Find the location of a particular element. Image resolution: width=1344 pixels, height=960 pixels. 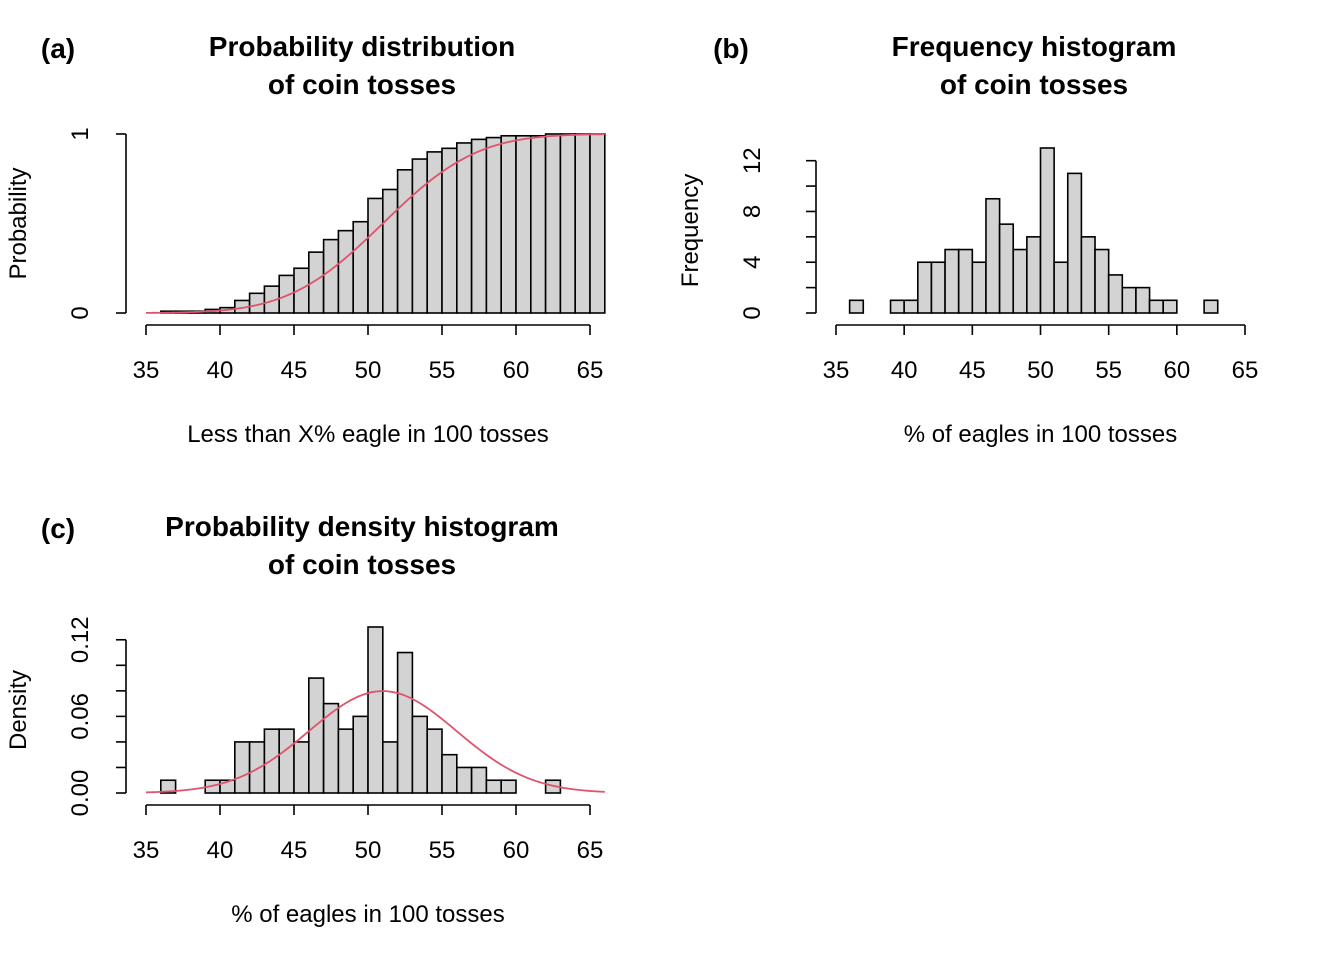

chart-title-line: Frequency histogram is located at coordinates (1034, 46).